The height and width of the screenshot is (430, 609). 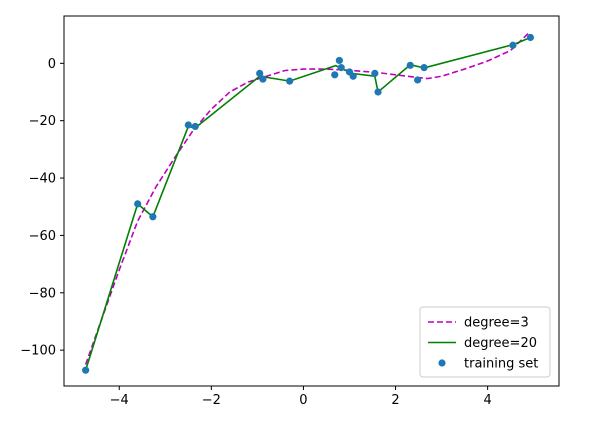 I want to click on legend-item-training-set: training set, so click(x=488, y=364).